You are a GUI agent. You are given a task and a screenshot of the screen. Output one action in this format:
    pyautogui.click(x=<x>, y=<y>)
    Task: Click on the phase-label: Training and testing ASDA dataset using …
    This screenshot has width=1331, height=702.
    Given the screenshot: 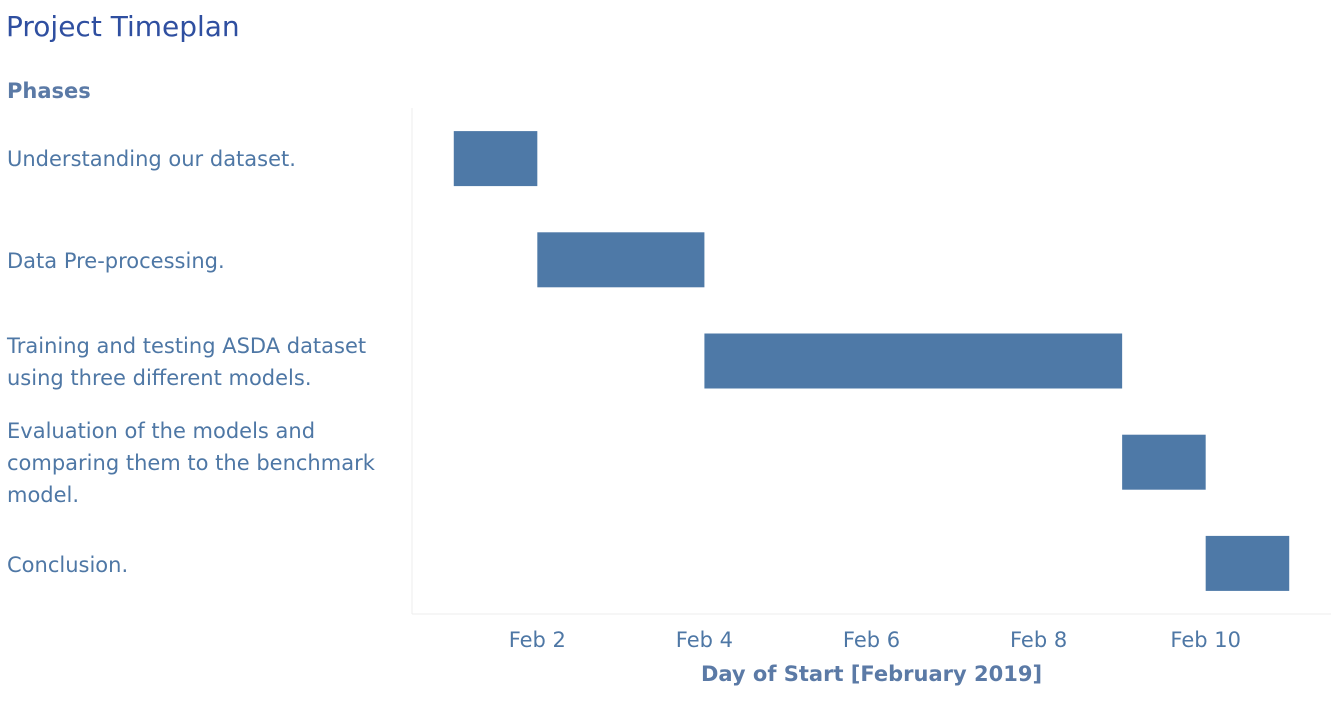 What is the action you would take?
    pyautogui.click(x=187, y=362)
    